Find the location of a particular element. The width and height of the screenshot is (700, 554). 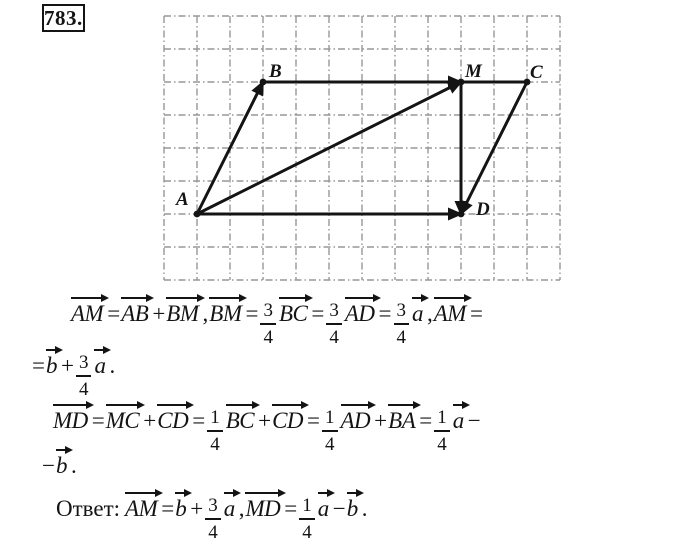

point-label-D: D is located at coordinates (482, 209).